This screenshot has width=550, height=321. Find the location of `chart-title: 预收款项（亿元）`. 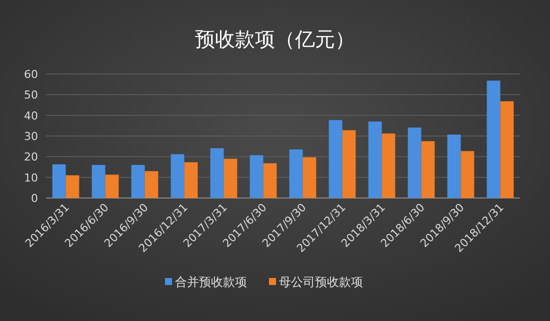

chart-title: 预收款项（亿元） is located at coordinates (275, 39).